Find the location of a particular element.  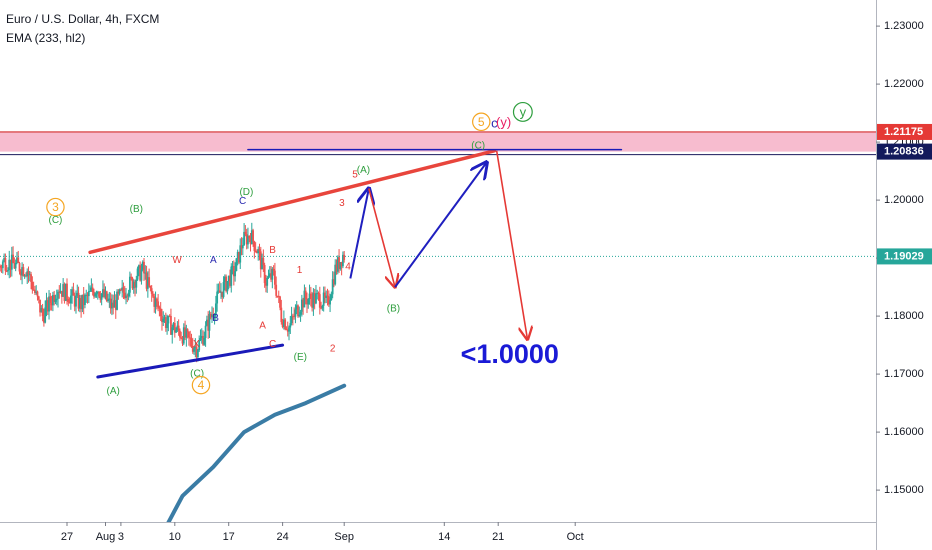

time-tick-label: 27 is located at coordinates (67, 537).